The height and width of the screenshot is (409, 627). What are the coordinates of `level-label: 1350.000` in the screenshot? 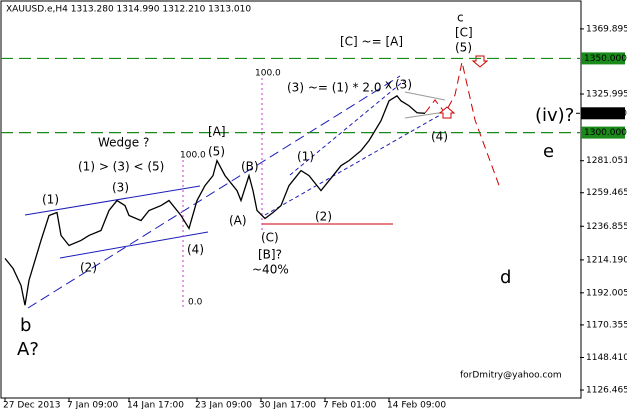 It's located at (605, 59).